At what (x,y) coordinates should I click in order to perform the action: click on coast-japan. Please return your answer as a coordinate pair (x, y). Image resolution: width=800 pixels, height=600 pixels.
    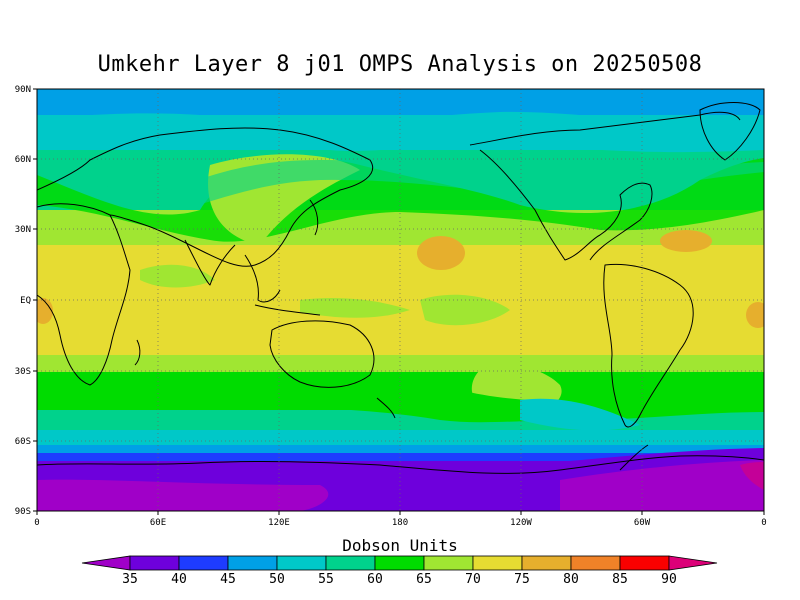
    Looking at the image, I should click on (314, 217).